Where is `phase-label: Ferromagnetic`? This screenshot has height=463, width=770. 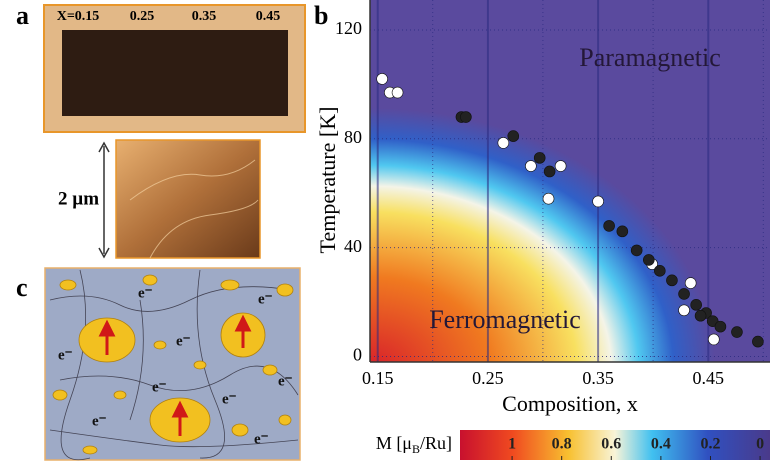
phase-label: Ferromagnetic is located at coordinates (505, 319).